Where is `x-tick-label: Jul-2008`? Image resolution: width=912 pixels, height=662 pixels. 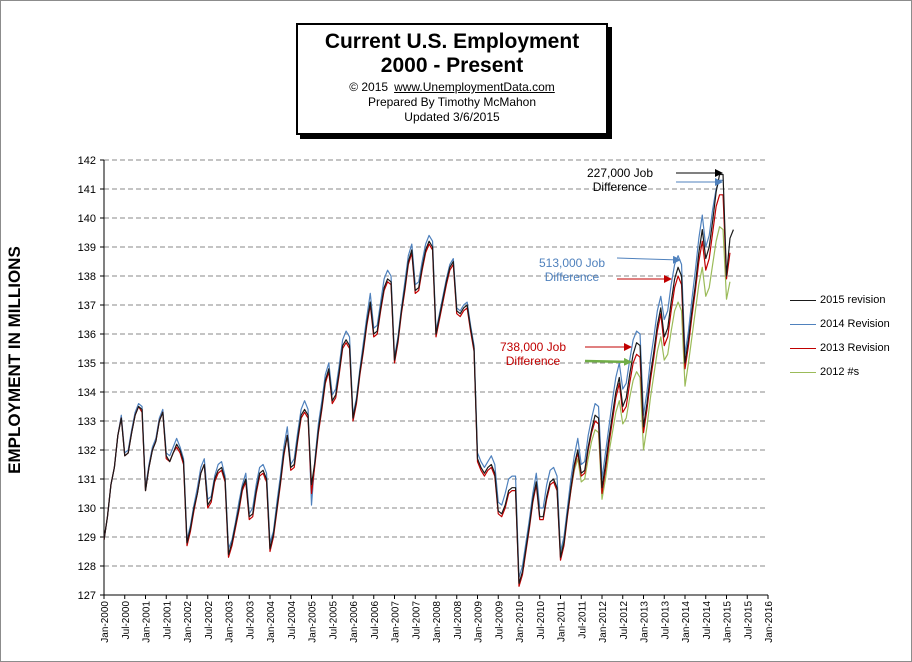 x-tick-label: Jul-2008 is located at coordinates (458, 620).